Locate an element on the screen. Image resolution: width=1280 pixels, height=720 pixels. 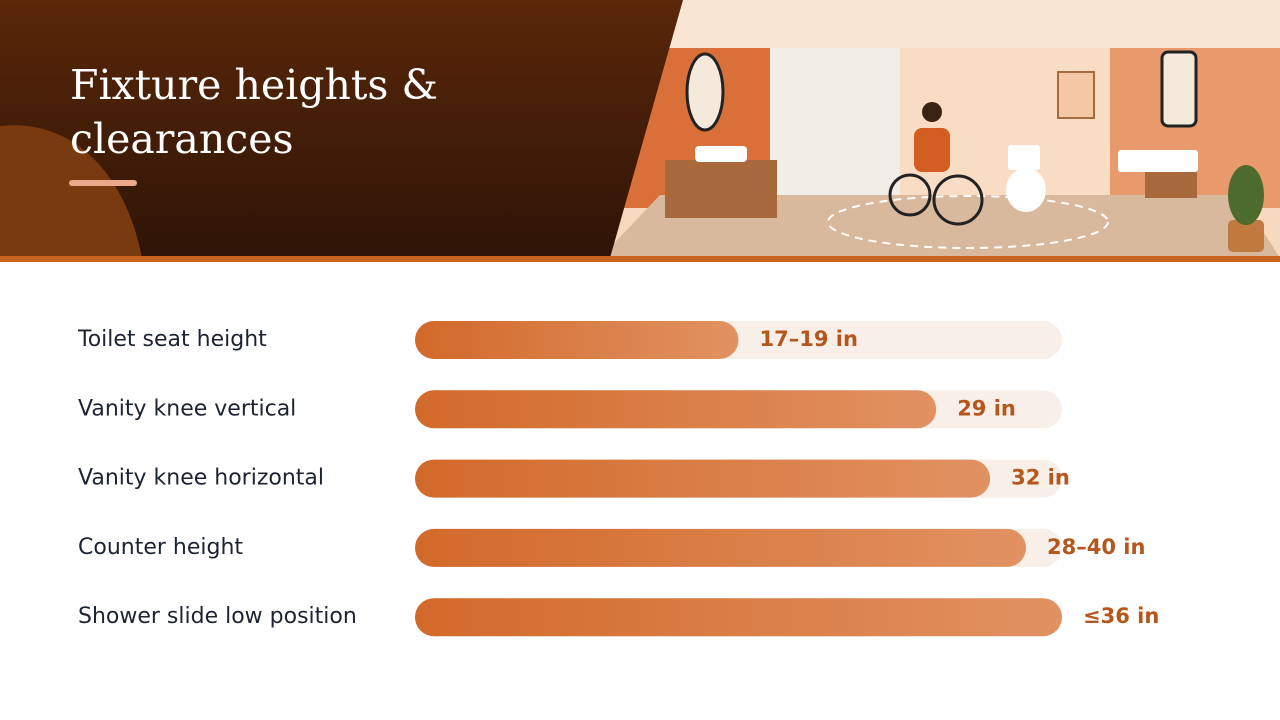
value-label: 28–40 in is located at coordinates (1096, 547).